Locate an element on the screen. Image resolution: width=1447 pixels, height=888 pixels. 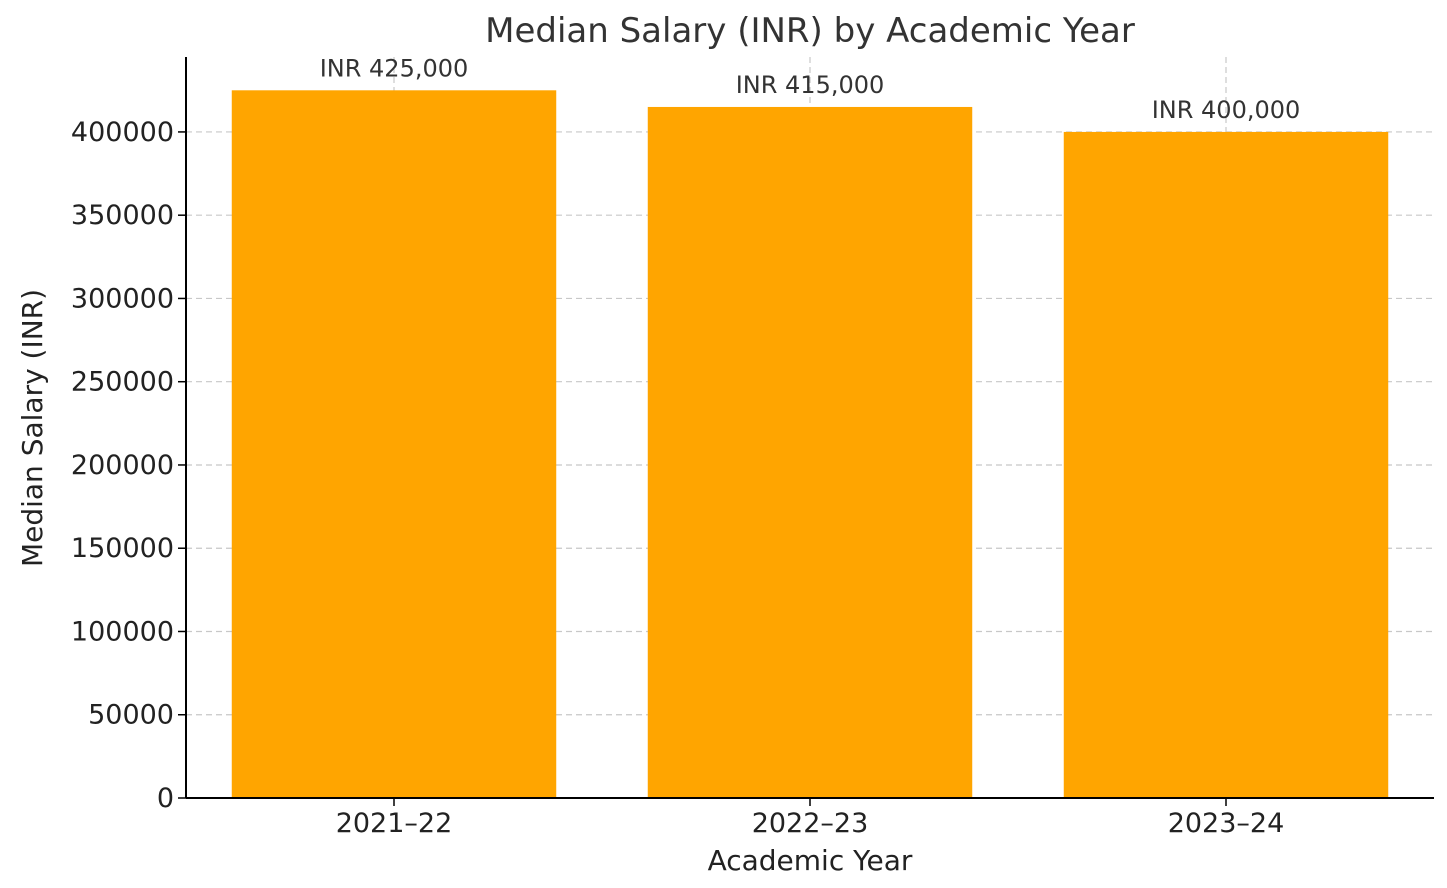
chart-title: Median Salary (INR) by Academic Year is located at coordinates (810, 31).